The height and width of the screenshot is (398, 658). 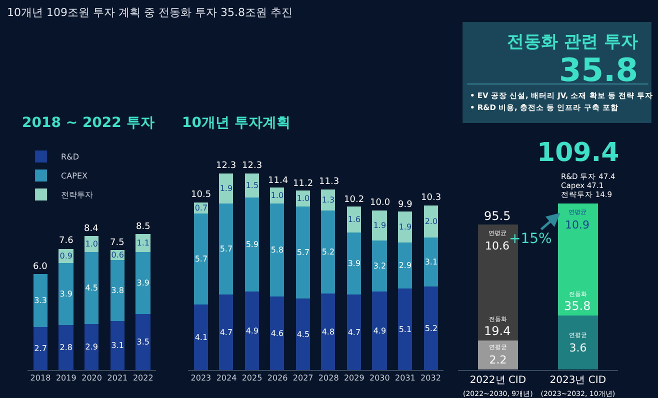 I want to click on total-label: 11.3, so click(x=329, y=182).